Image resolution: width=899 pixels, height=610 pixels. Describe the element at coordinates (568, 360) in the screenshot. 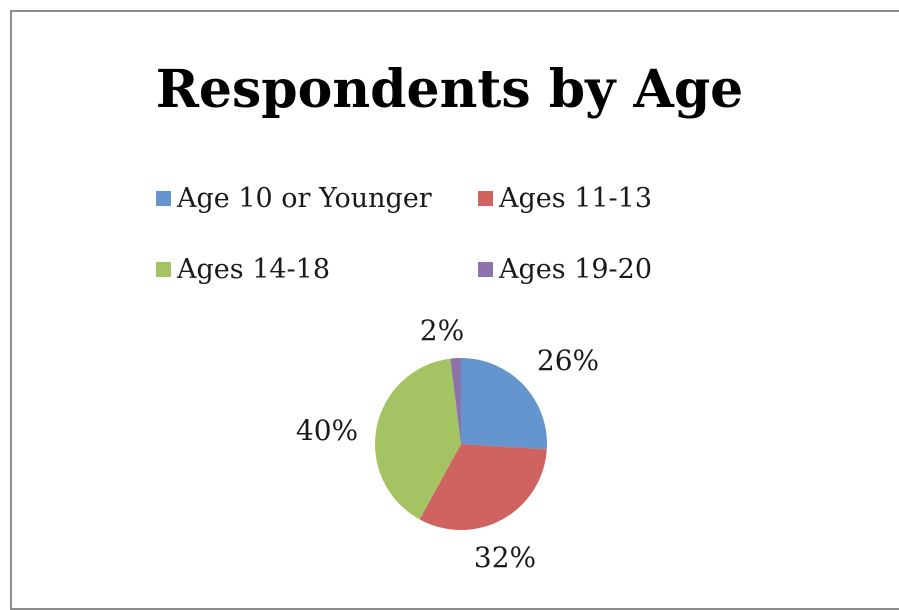

I see `data-label: 26%` at that location.